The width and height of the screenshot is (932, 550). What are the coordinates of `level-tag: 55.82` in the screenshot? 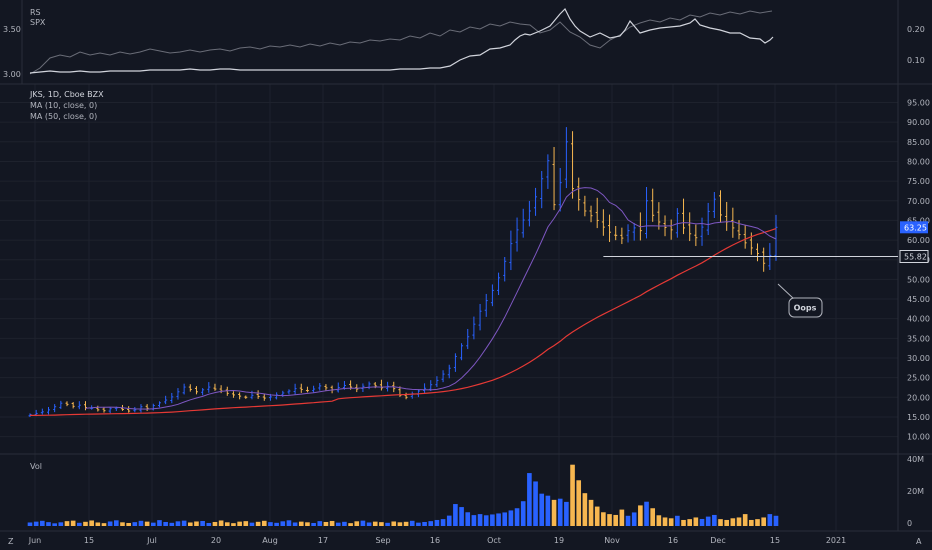 It's located at (914, 257).